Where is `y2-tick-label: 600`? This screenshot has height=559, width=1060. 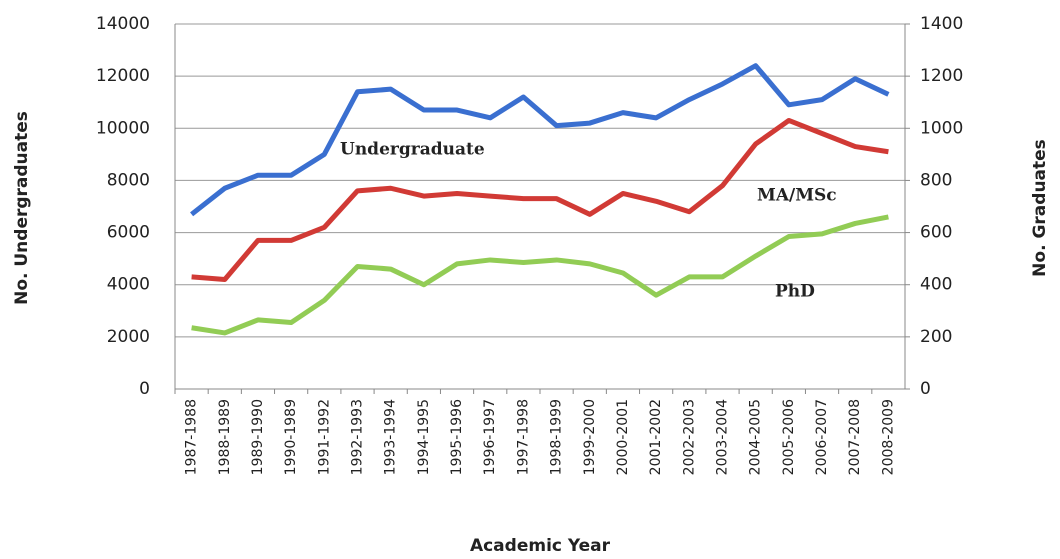 y2-tick-label: 600 is located at coordinates (936, 233).